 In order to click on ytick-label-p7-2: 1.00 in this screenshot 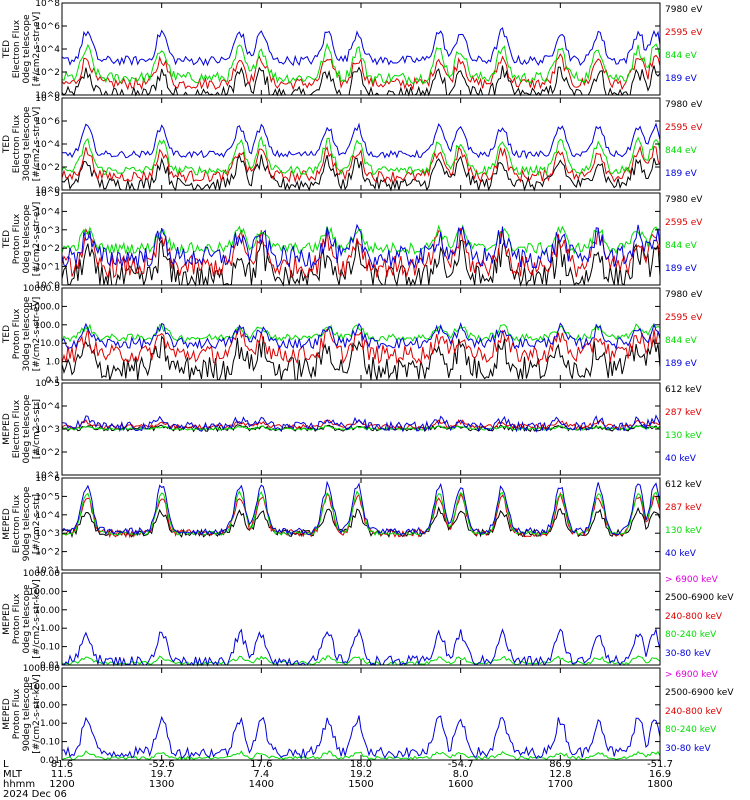, I will do `click(50, 629)`.